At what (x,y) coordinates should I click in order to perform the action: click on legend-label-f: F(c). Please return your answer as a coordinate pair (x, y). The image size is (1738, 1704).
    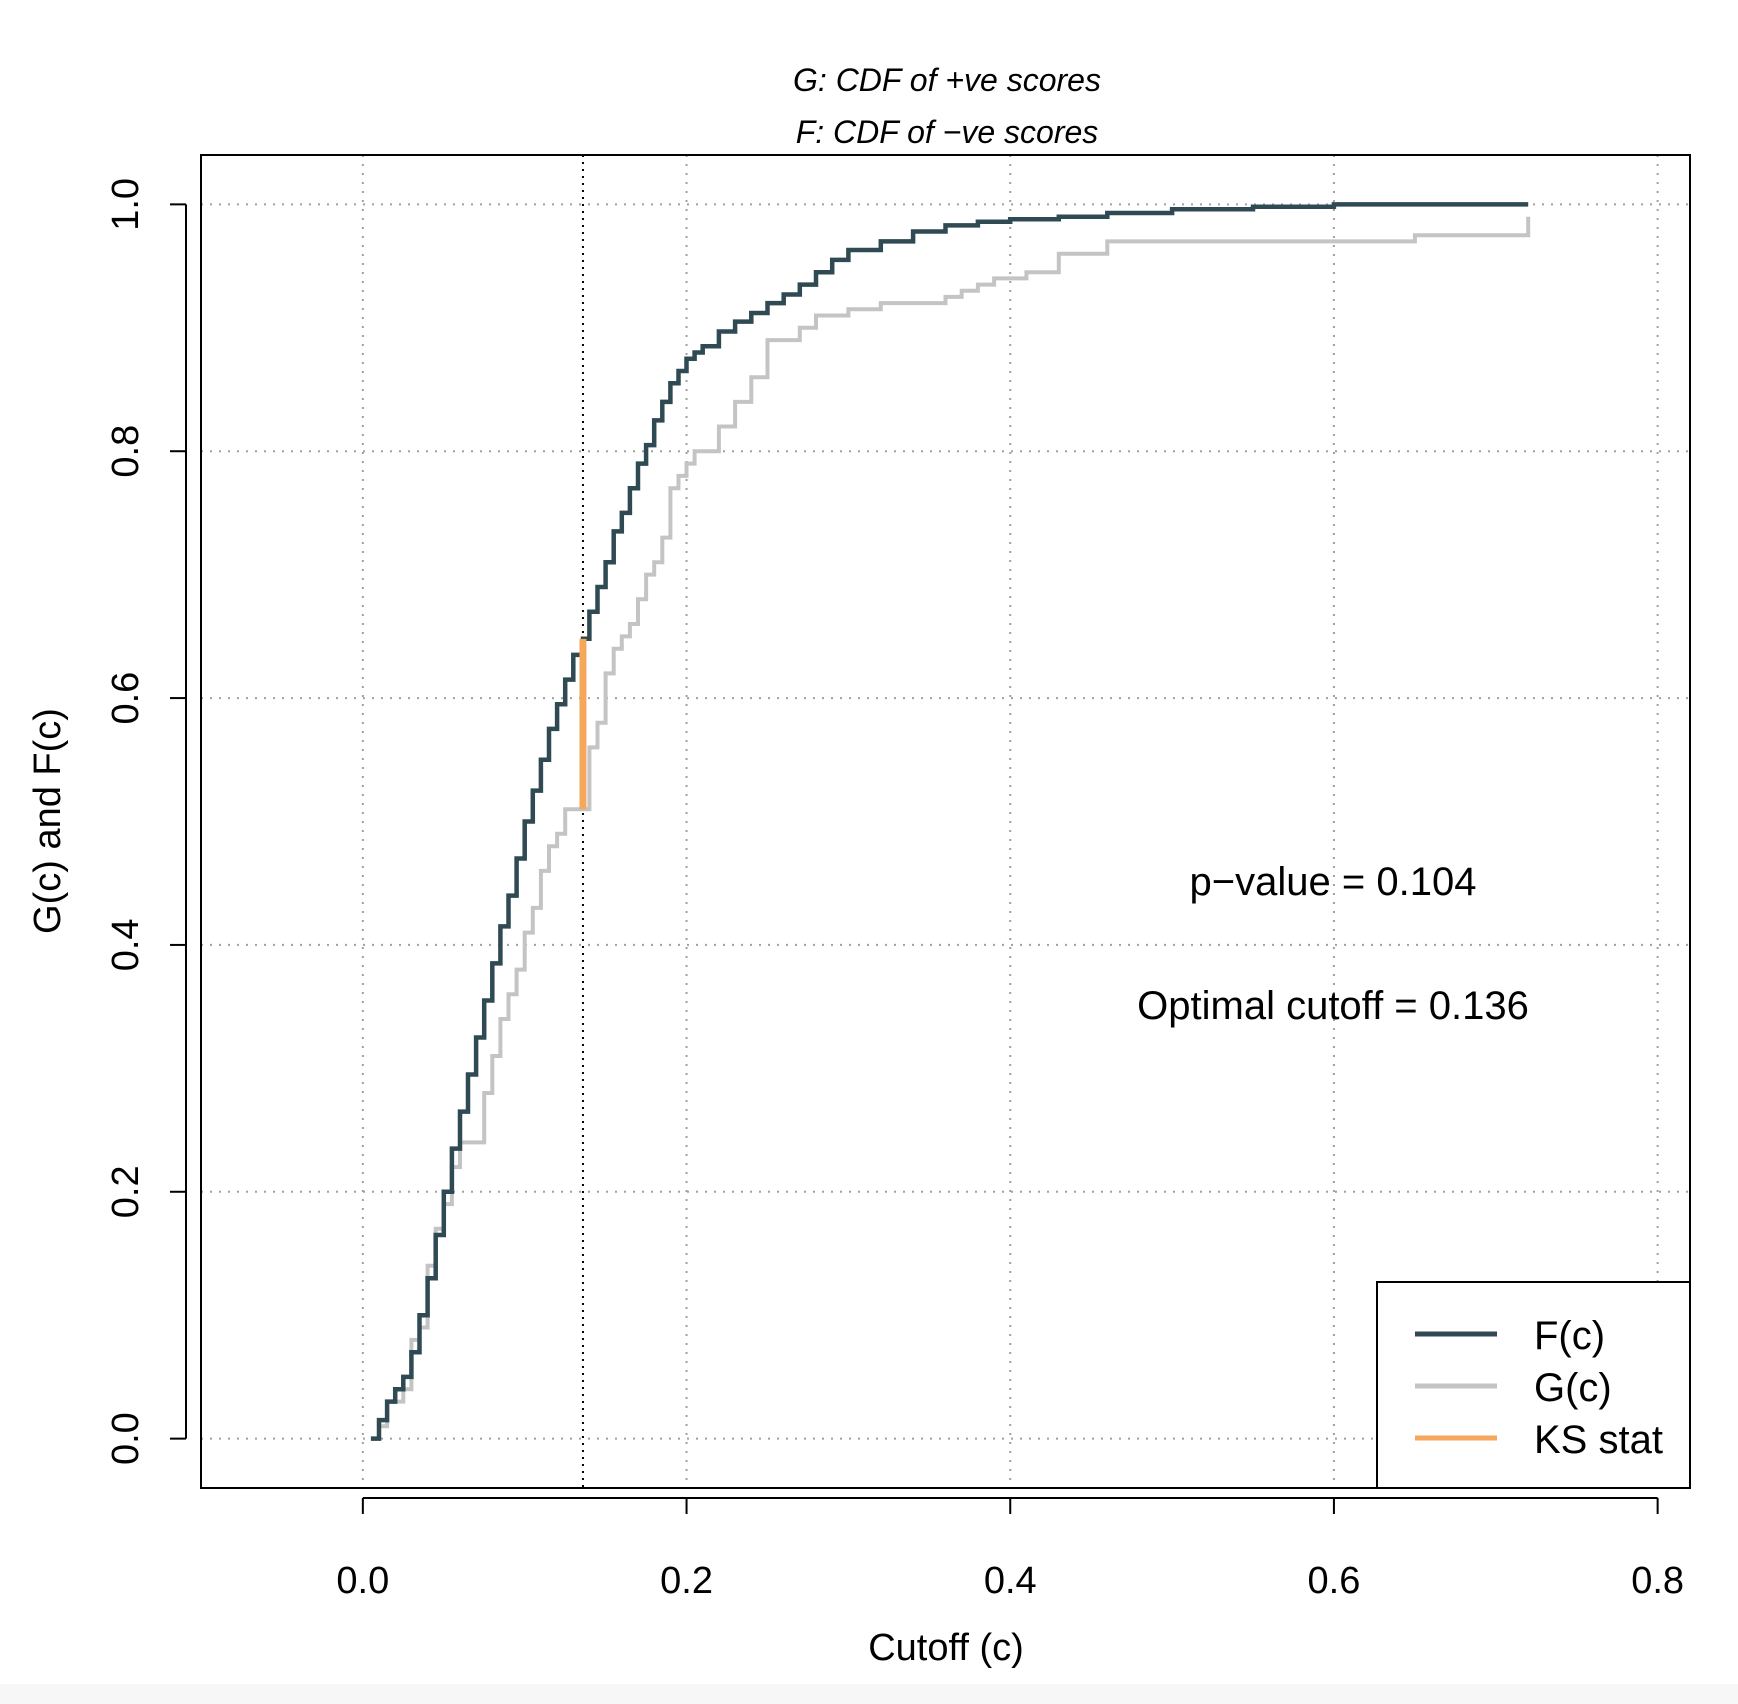
    Looking at the image, I should click on (1569, 1336).